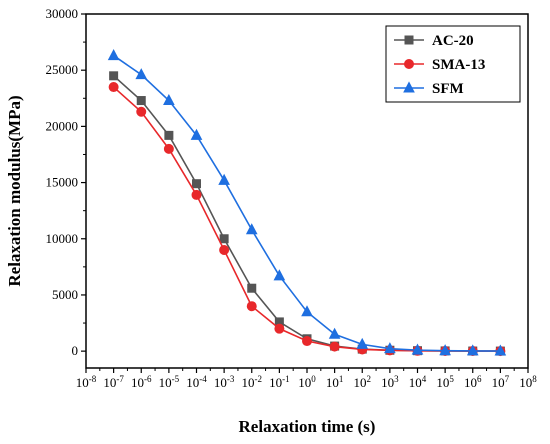 Image resolution: width=550 pixels, height=444 pixels. Describe the element at coordinates (363, 382) in the screenshot. I see `x-tick-label: 10²` at that location.